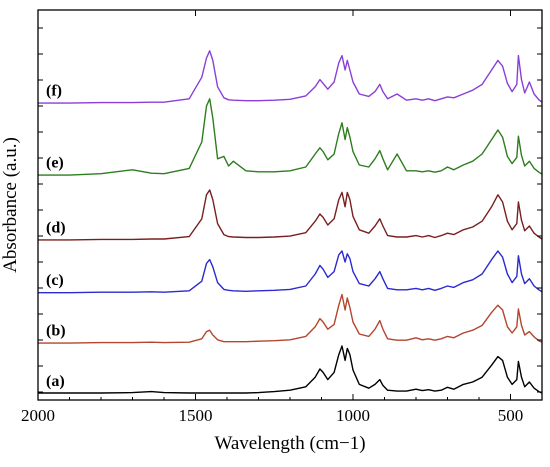  I want to click on series-label: (c), so click(55, 280).